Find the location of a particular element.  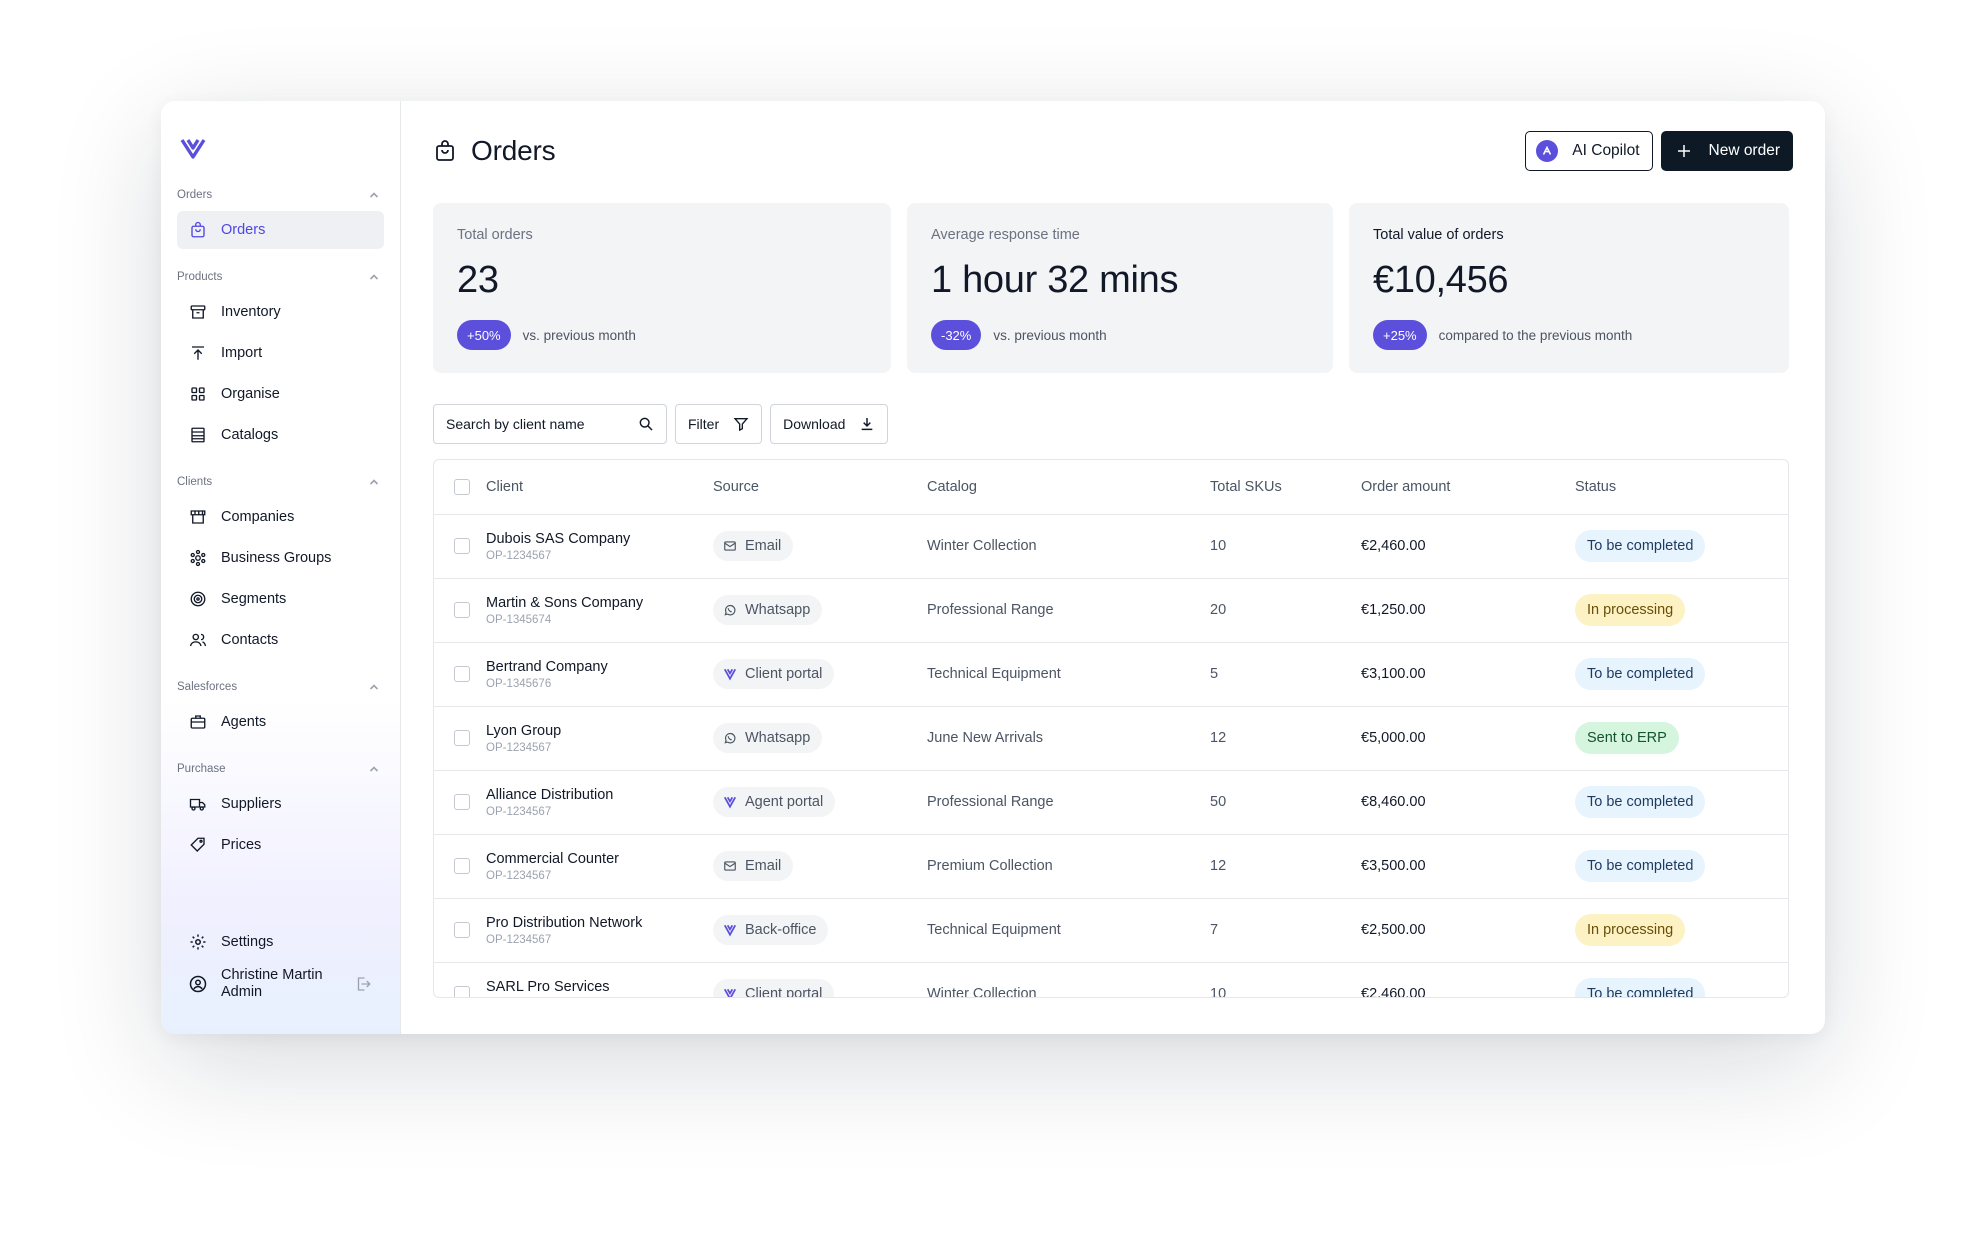

select-all-checkbox is located at coordinates (462, 486).